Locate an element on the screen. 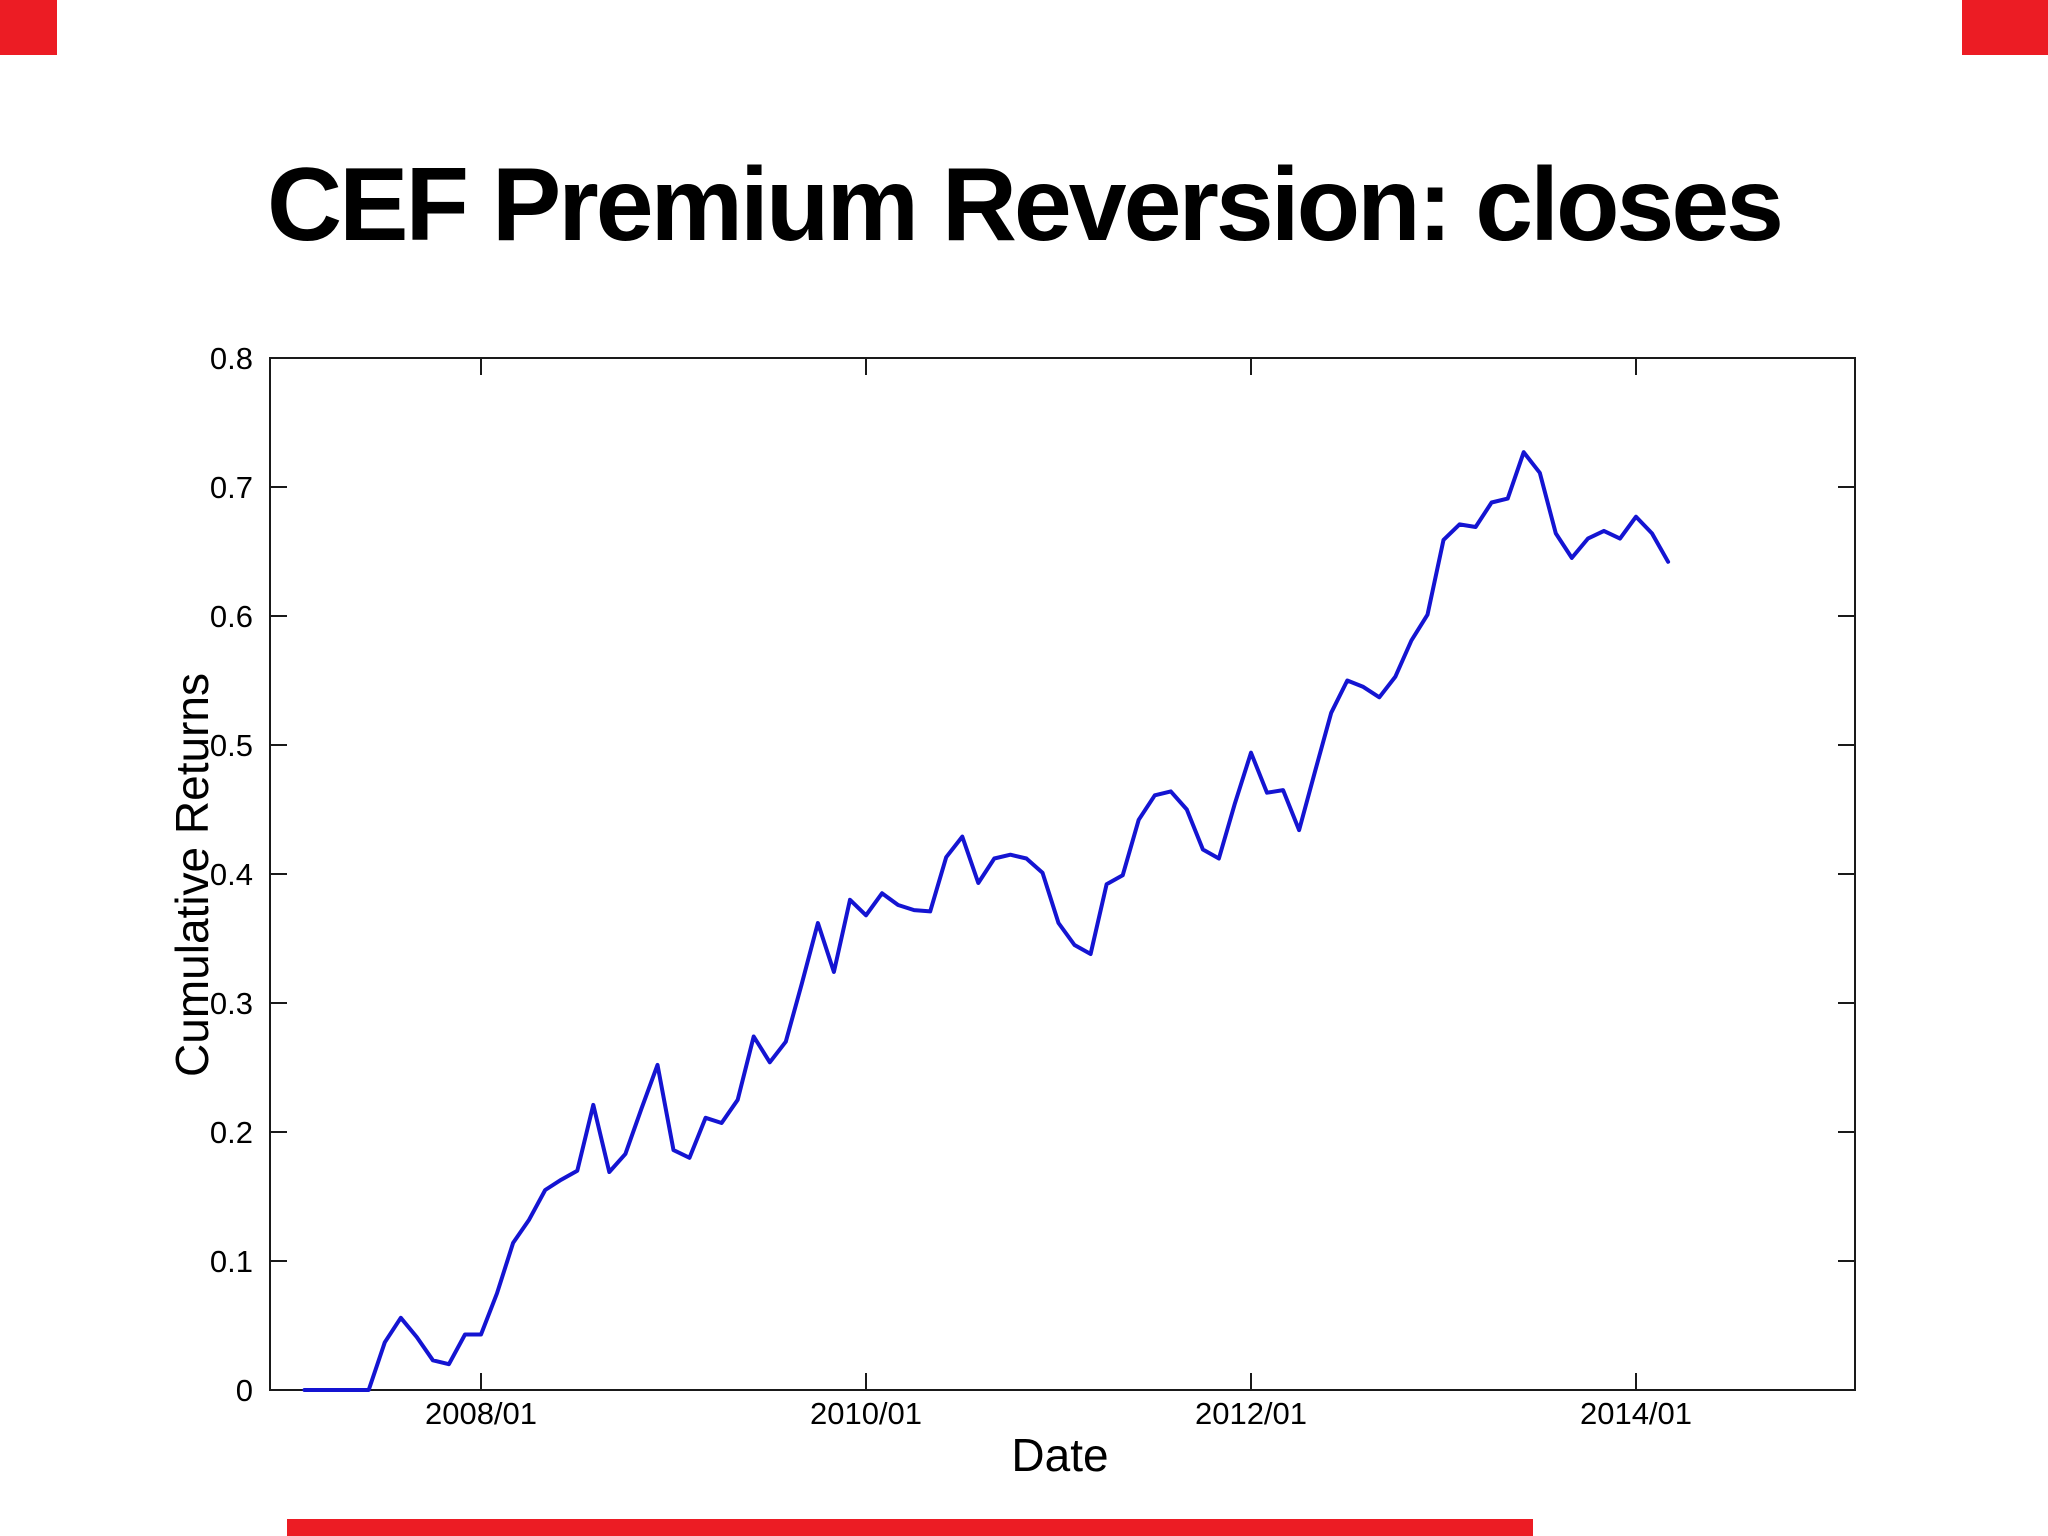 The width and height of the screenshot is (2048, 1536). x-tick-label: 2014/01 is located at coordinates (1636, 1413).